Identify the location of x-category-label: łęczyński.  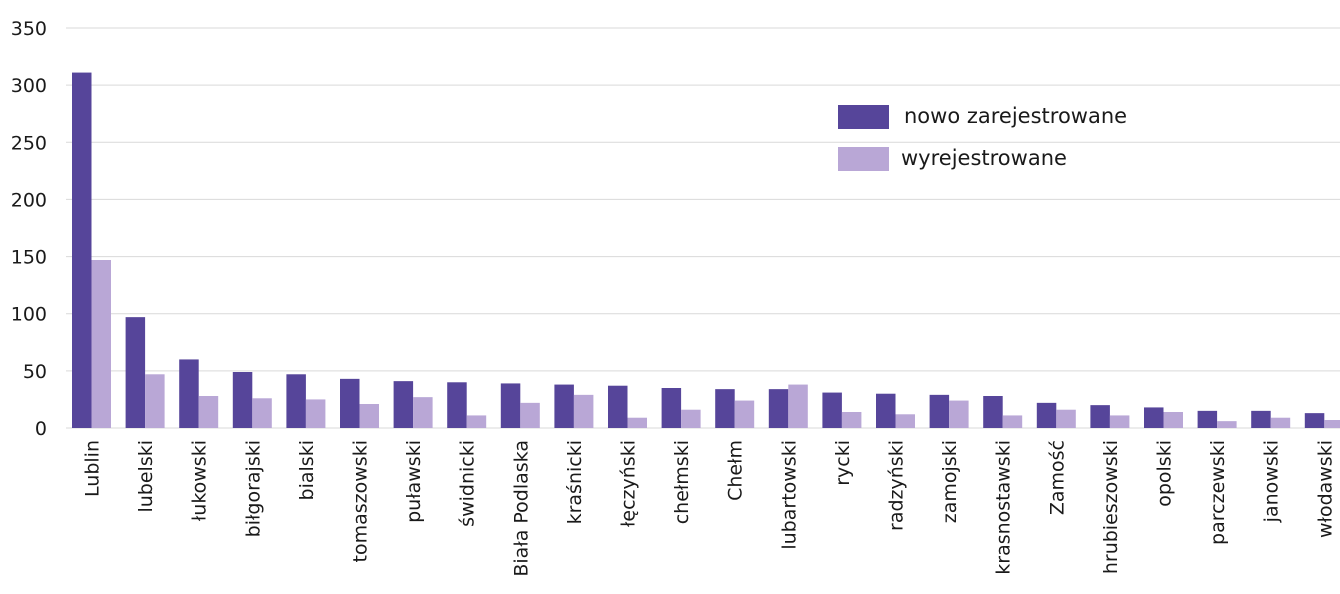
(629, 483).